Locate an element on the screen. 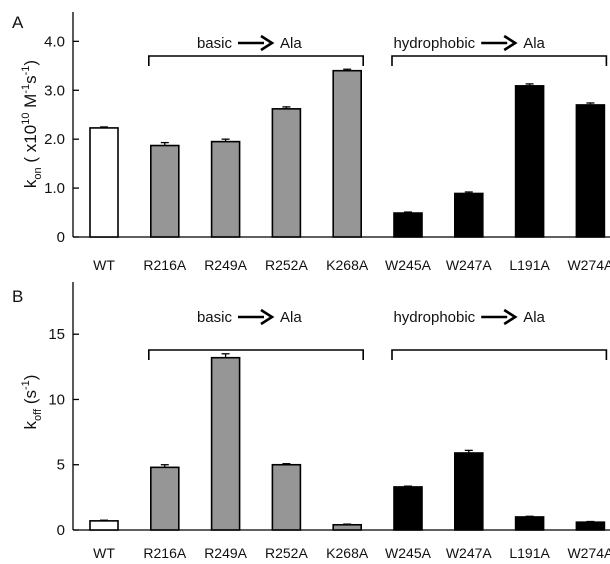 This screenshot has width=610, height=564. panel-letter: B is located at coordinates (17, 296).